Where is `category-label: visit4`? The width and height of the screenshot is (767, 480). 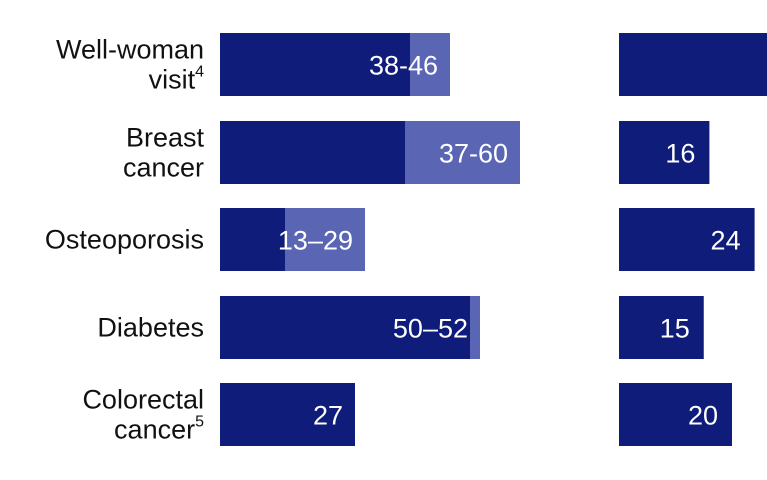
category-label: visit4 is located at coordinates (177, 79).